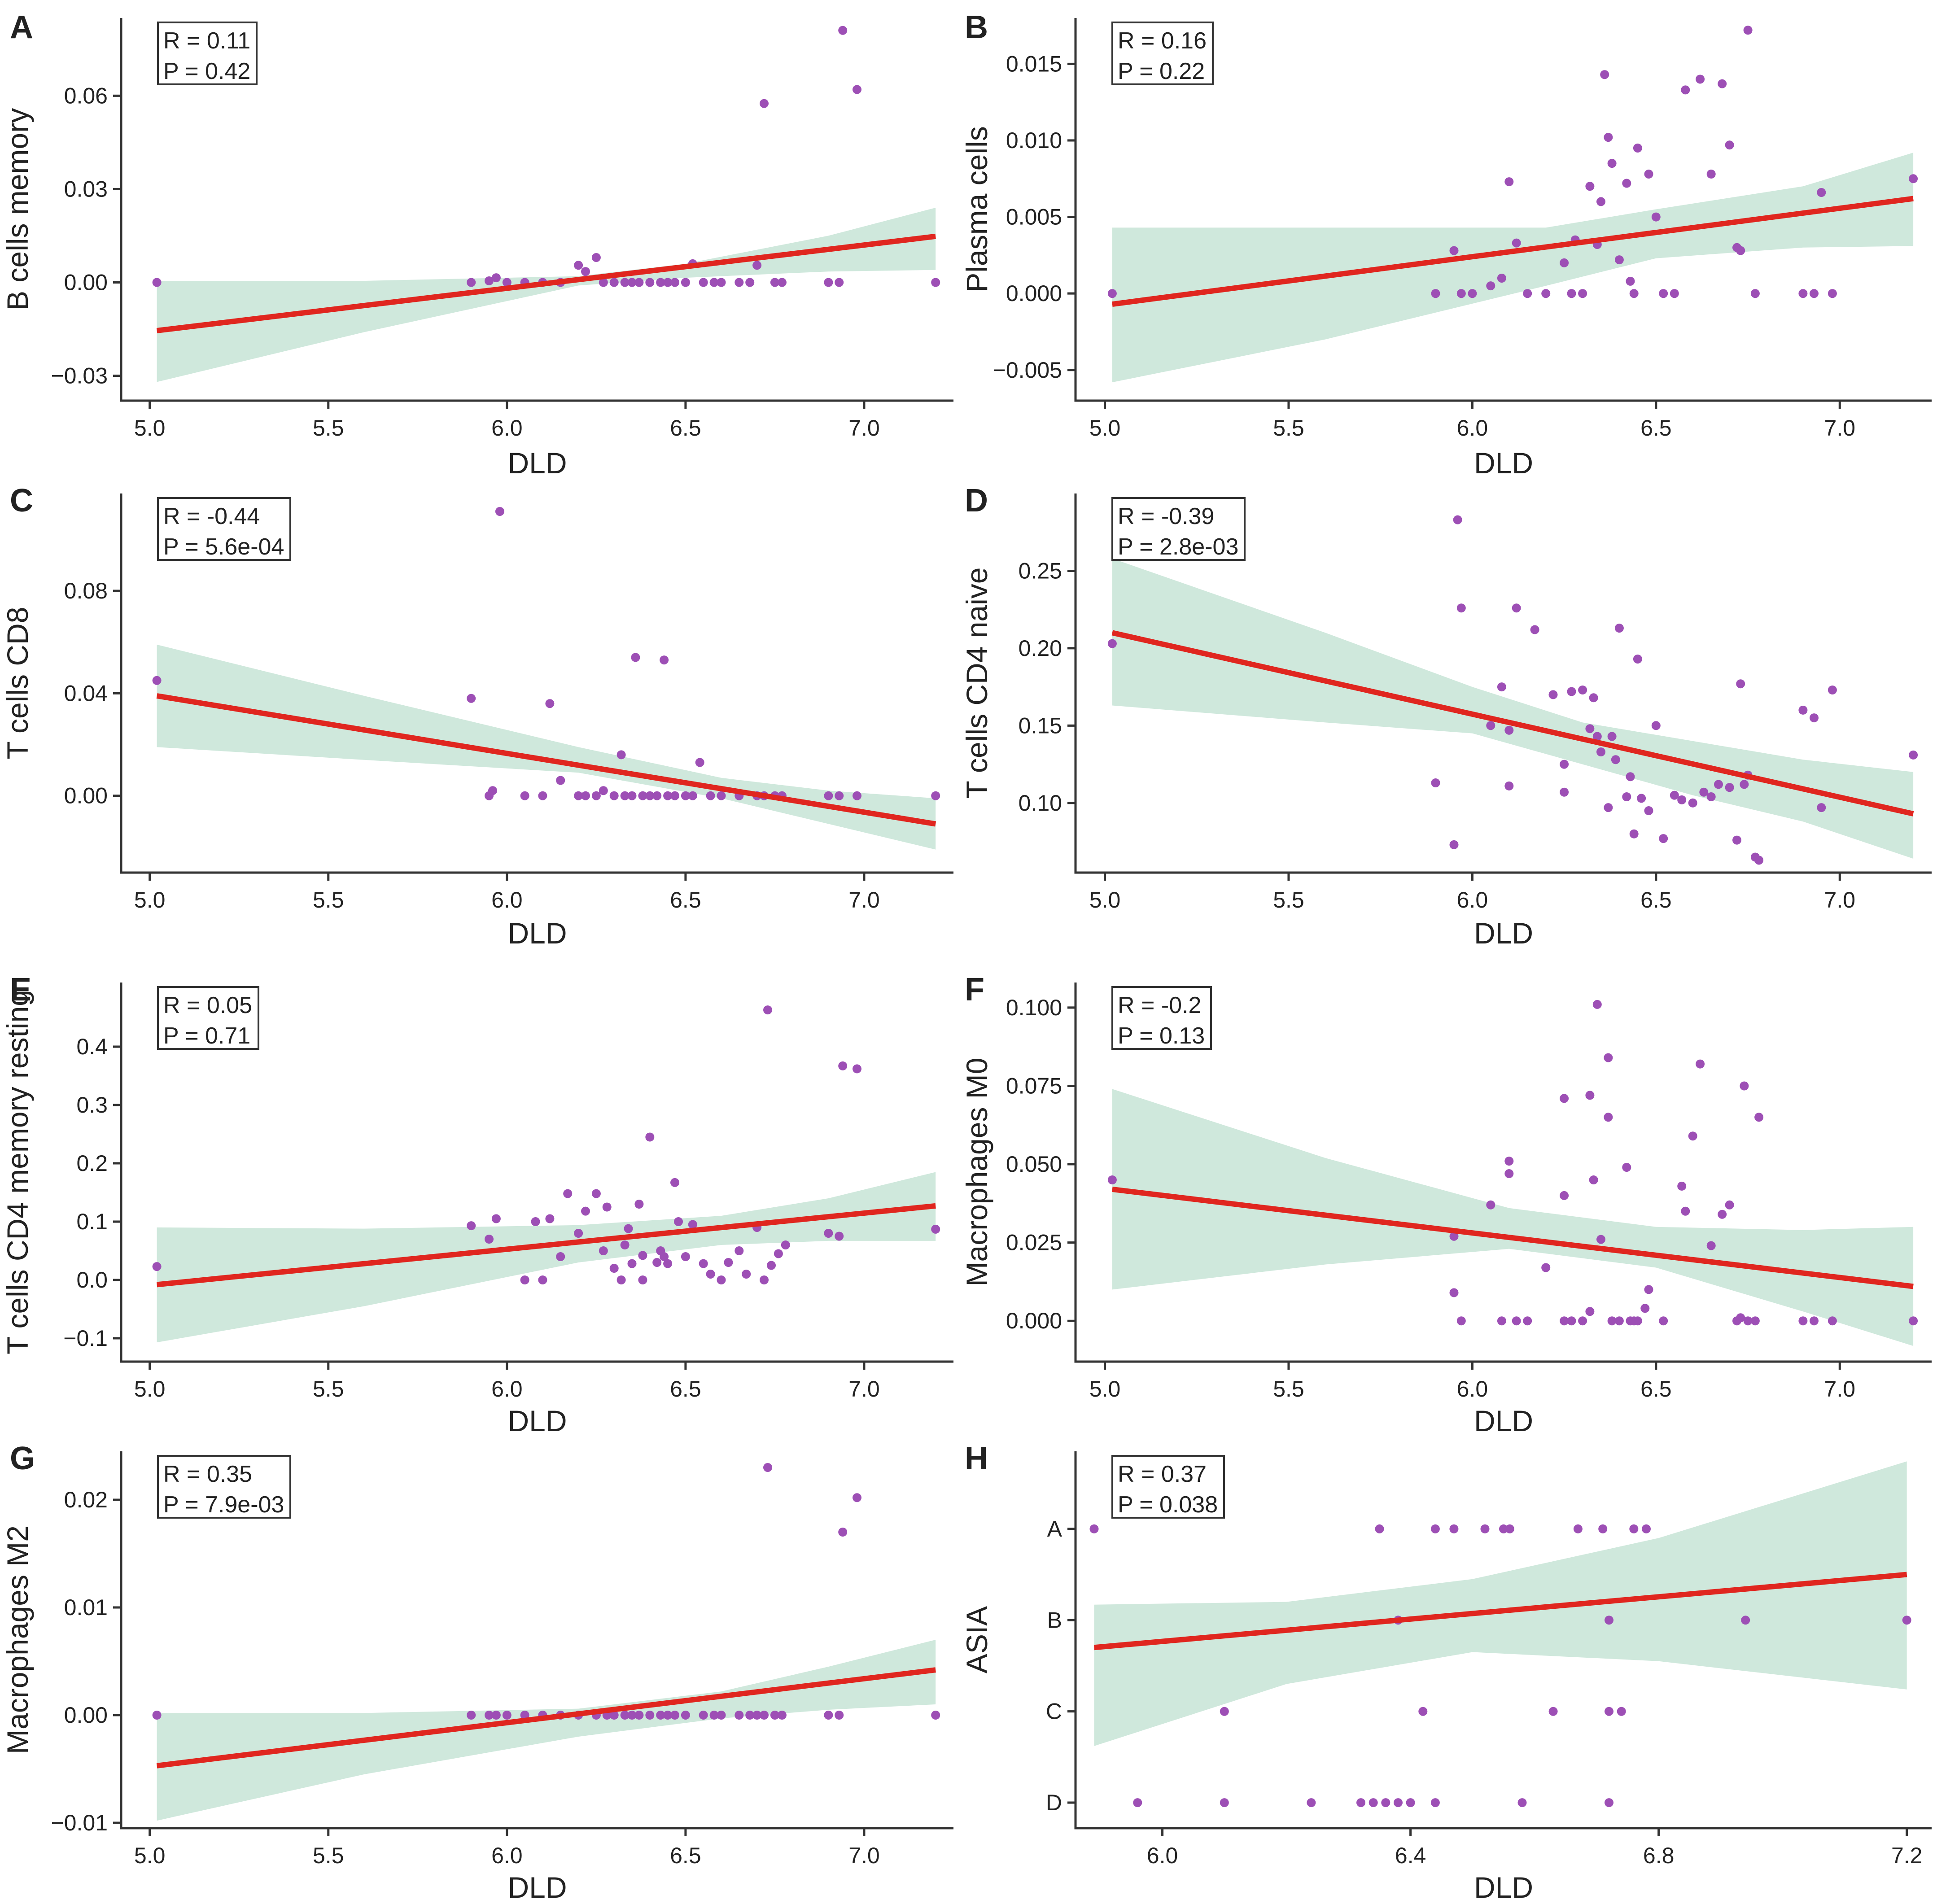 The image size is (1937, 1904). Describe the element at coordinates (976, 501) in the screenshot. I see `panel-letter: D` at that location.